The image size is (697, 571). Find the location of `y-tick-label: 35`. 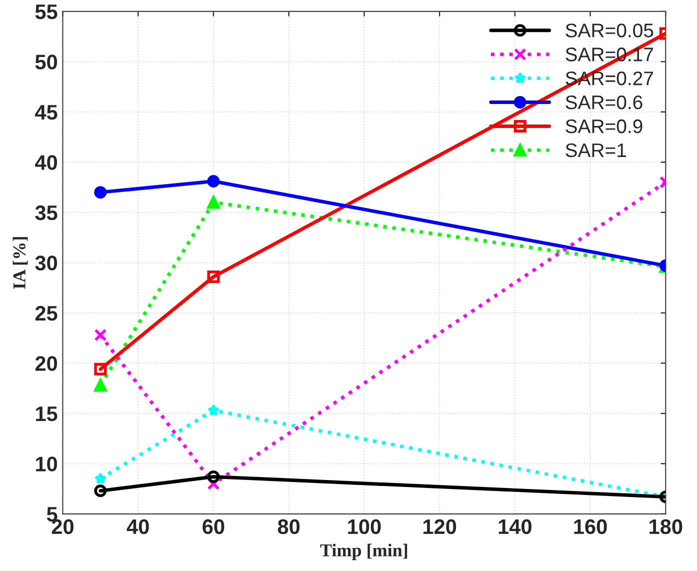

y-tick-label: 35 is located at coordinates (46, 212).